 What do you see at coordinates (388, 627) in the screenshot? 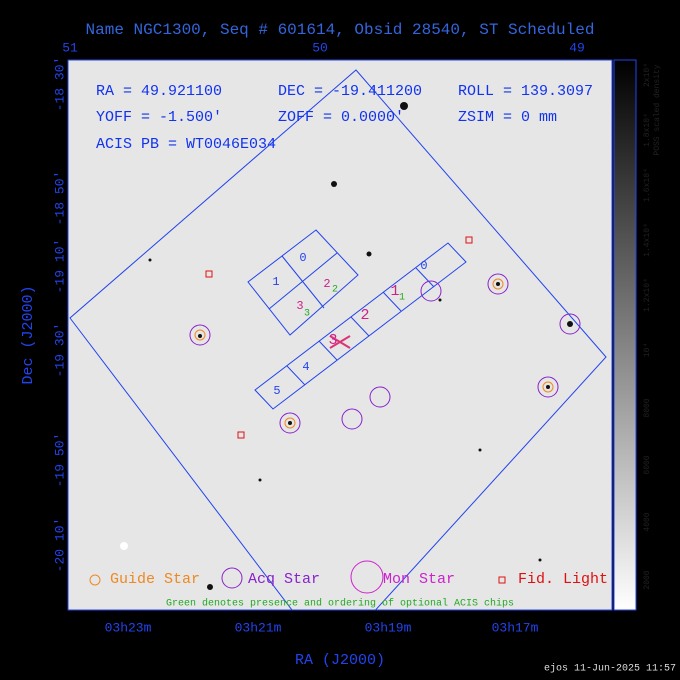
I see `bottom-tick-label: 03h19m` at bounding box center [388, 627].